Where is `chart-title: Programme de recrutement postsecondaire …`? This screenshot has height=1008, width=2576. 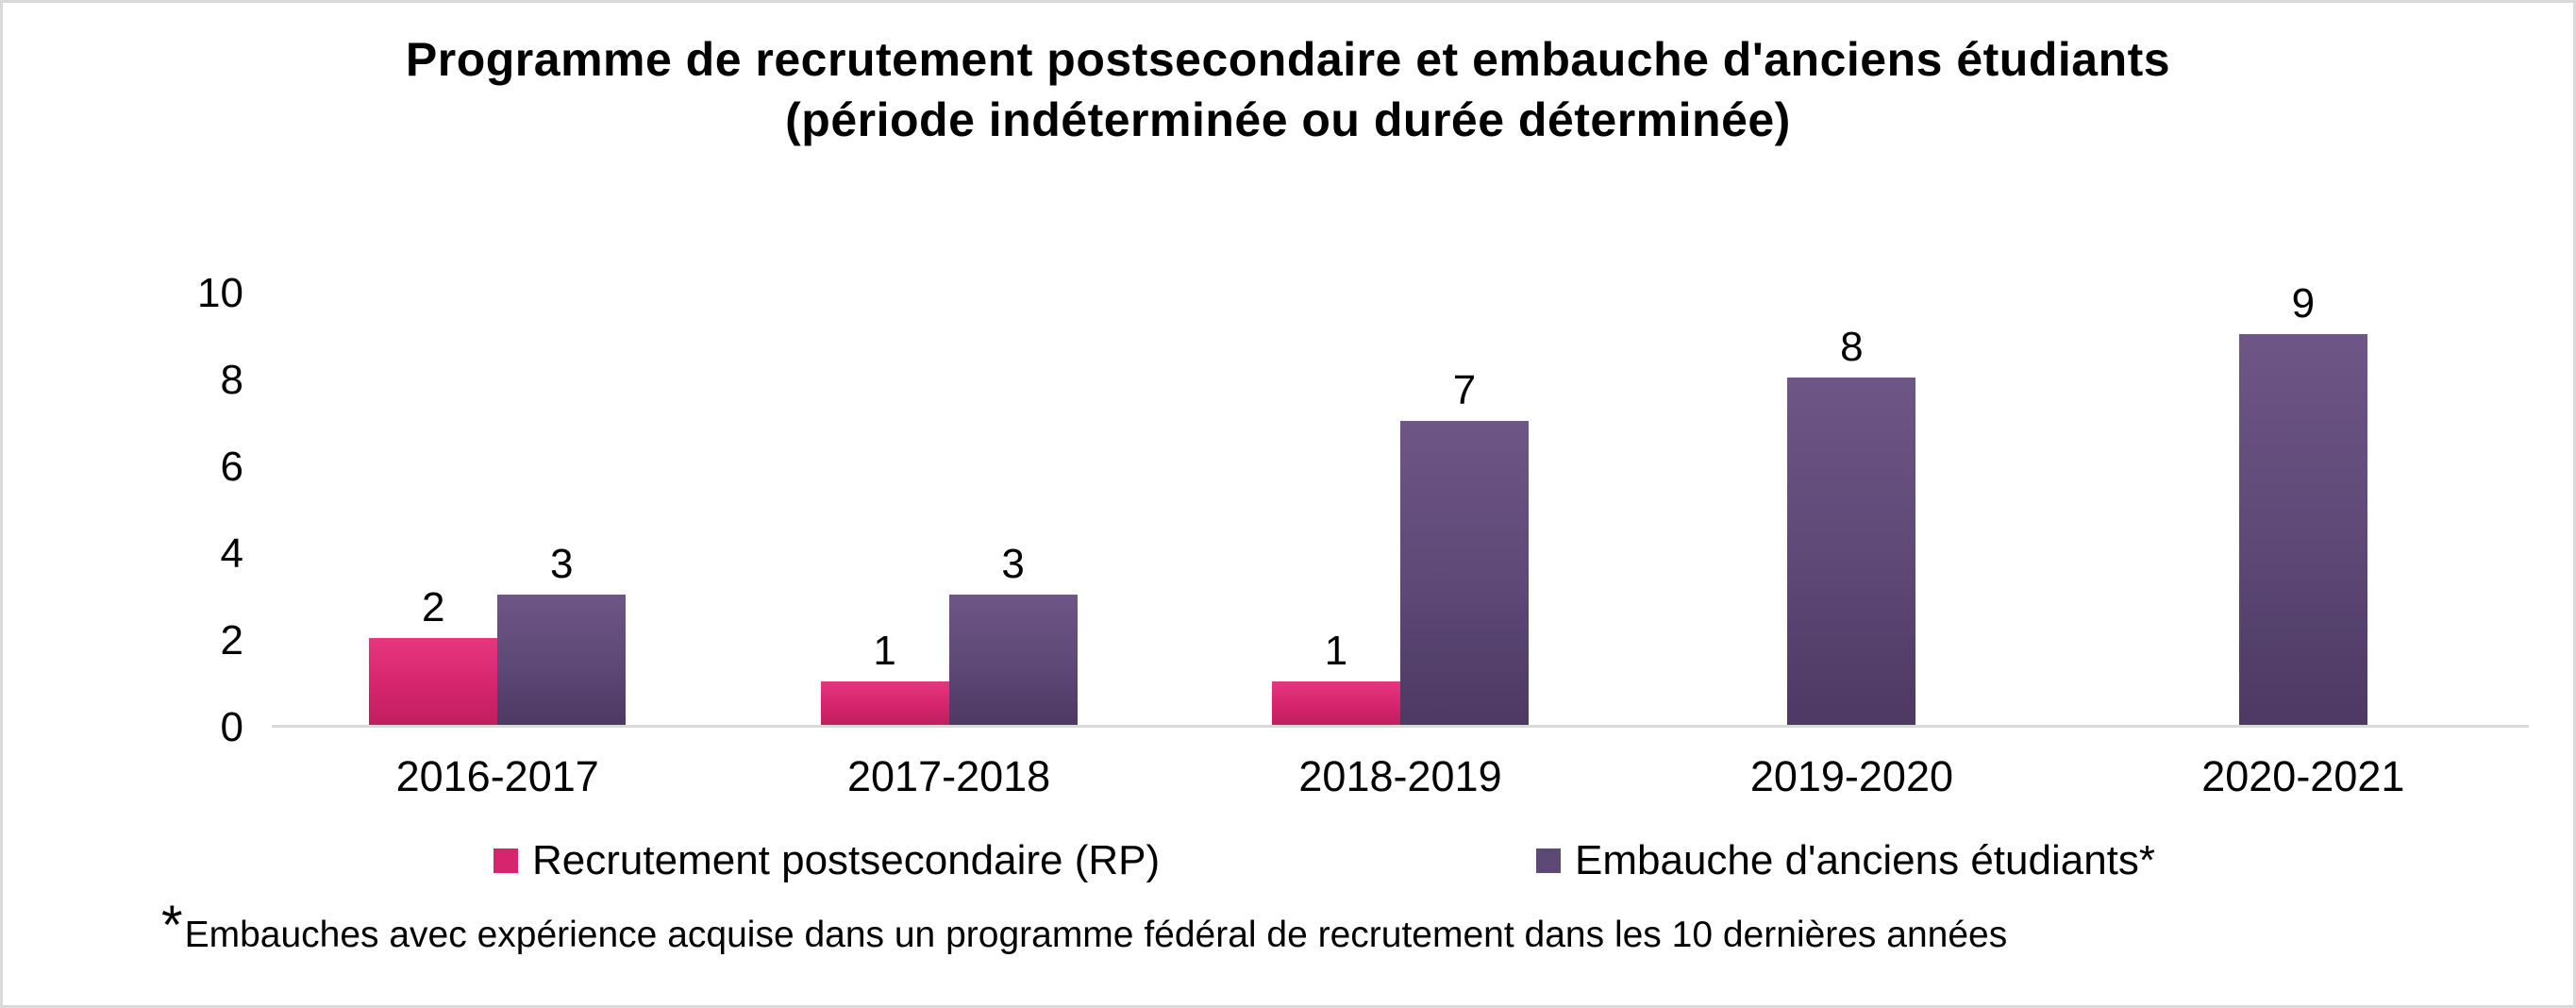 chart-title: Programme de recrutement postsecondaire … is located at coordinates (1288, 89).